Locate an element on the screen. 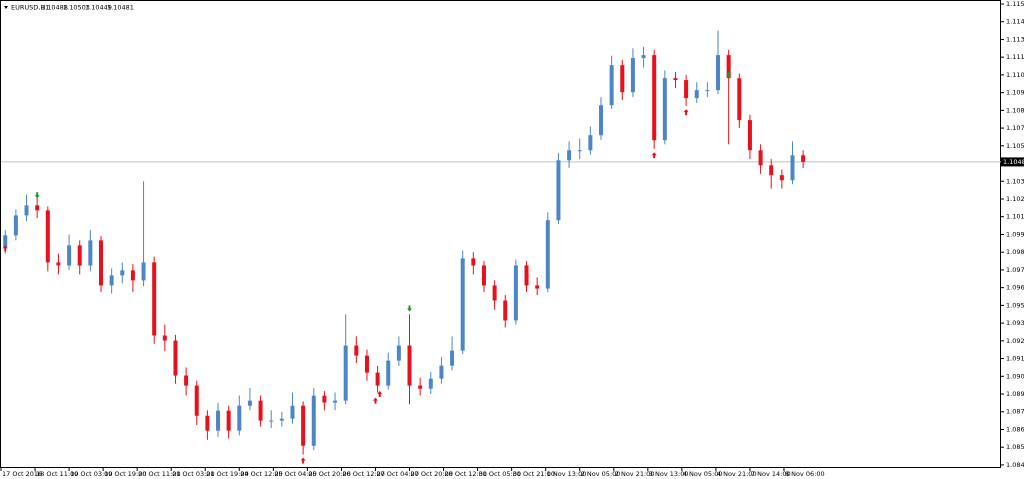 The width and height of the screenshot is (1024, 479). x-tick-label: 27 Oct 04:00 is located at coordinates (397, 474).